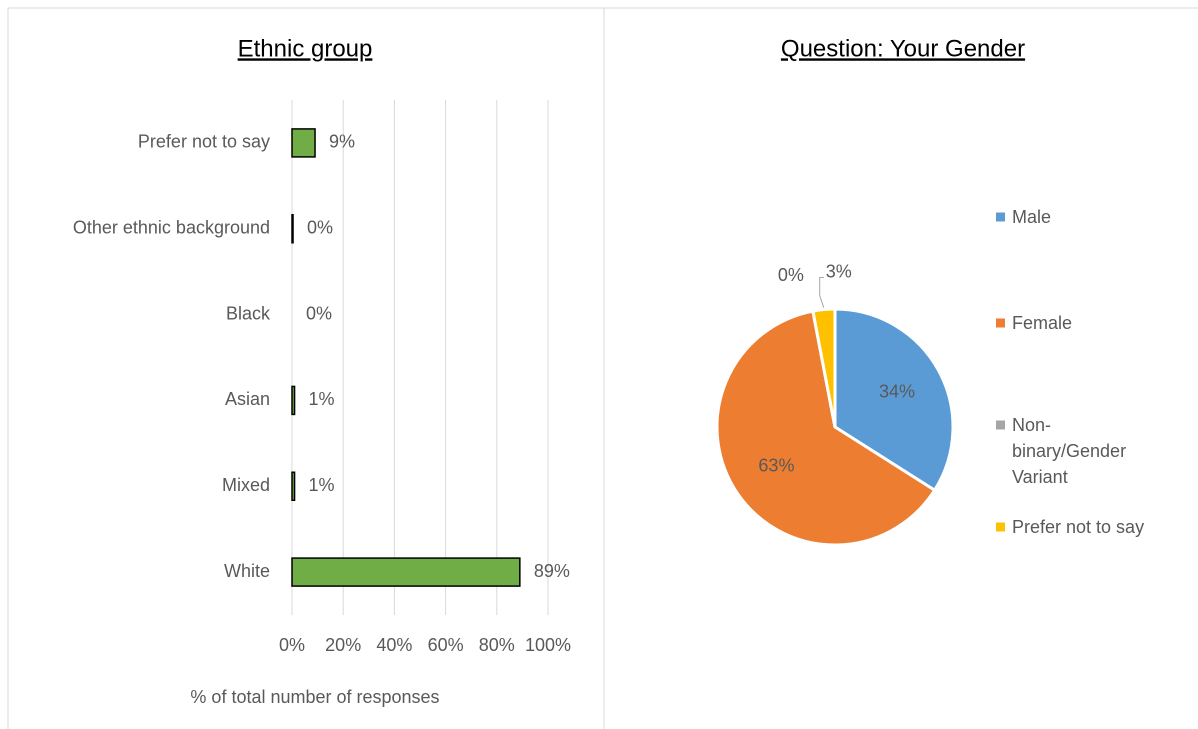 The width and height of the screenshot is (1198, 729). I want to click on legend-label: Prefer not to say, so click(1078, 527).